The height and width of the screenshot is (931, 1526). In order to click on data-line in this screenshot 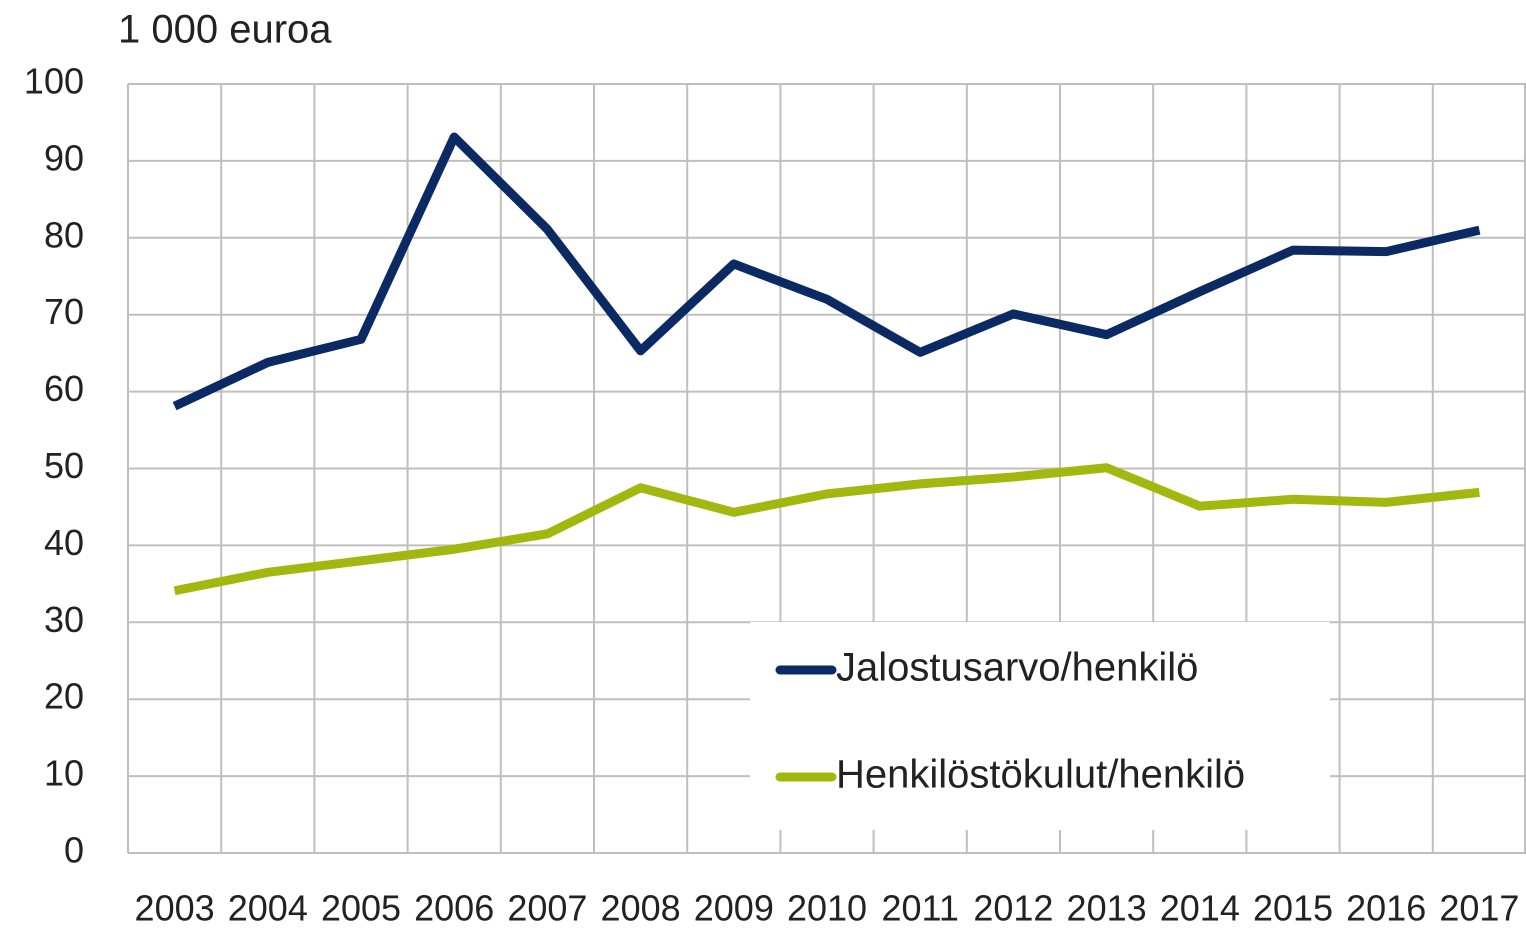, I will do `click(826, 529)`.